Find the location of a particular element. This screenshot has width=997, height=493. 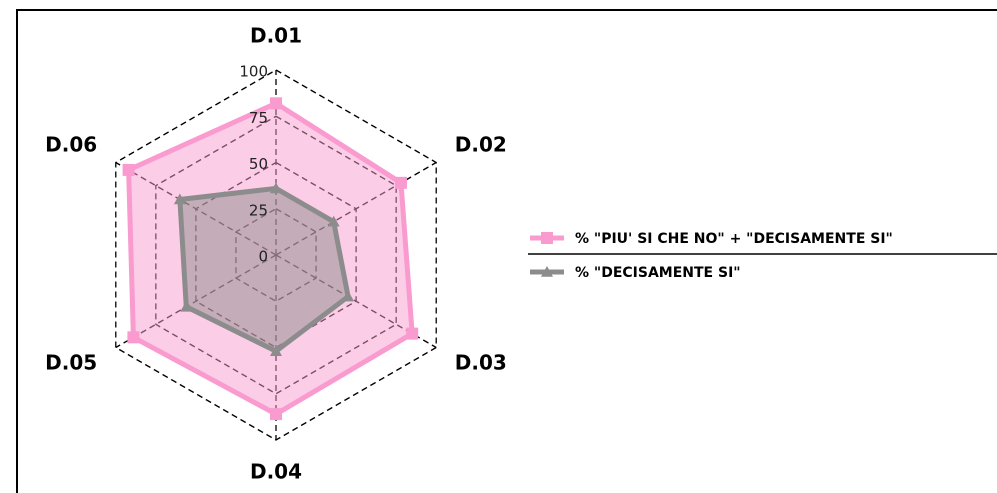

r-tick-label: 100 is located at coordinates (253, 72).